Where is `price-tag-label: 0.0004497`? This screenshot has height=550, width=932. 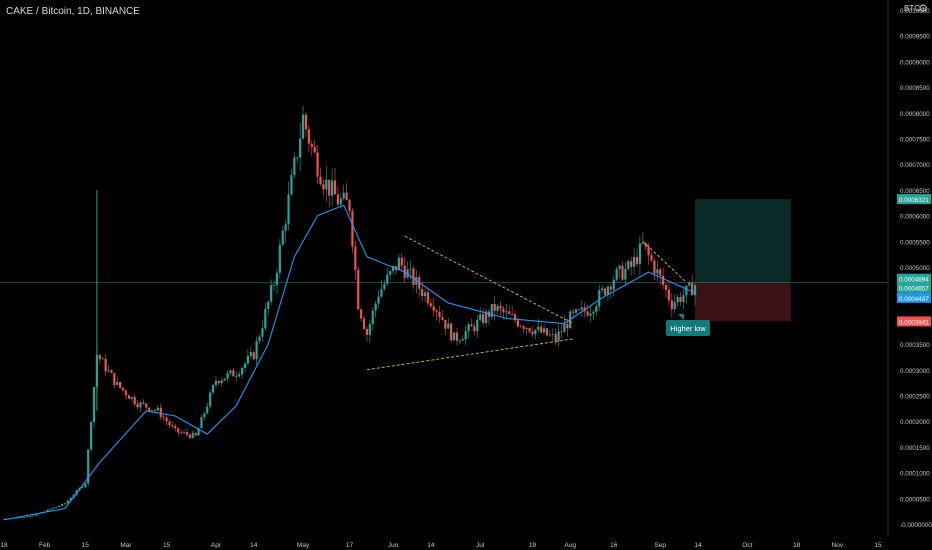
price-tag-label: 0.0004497 is located at coordinates (914, 299).